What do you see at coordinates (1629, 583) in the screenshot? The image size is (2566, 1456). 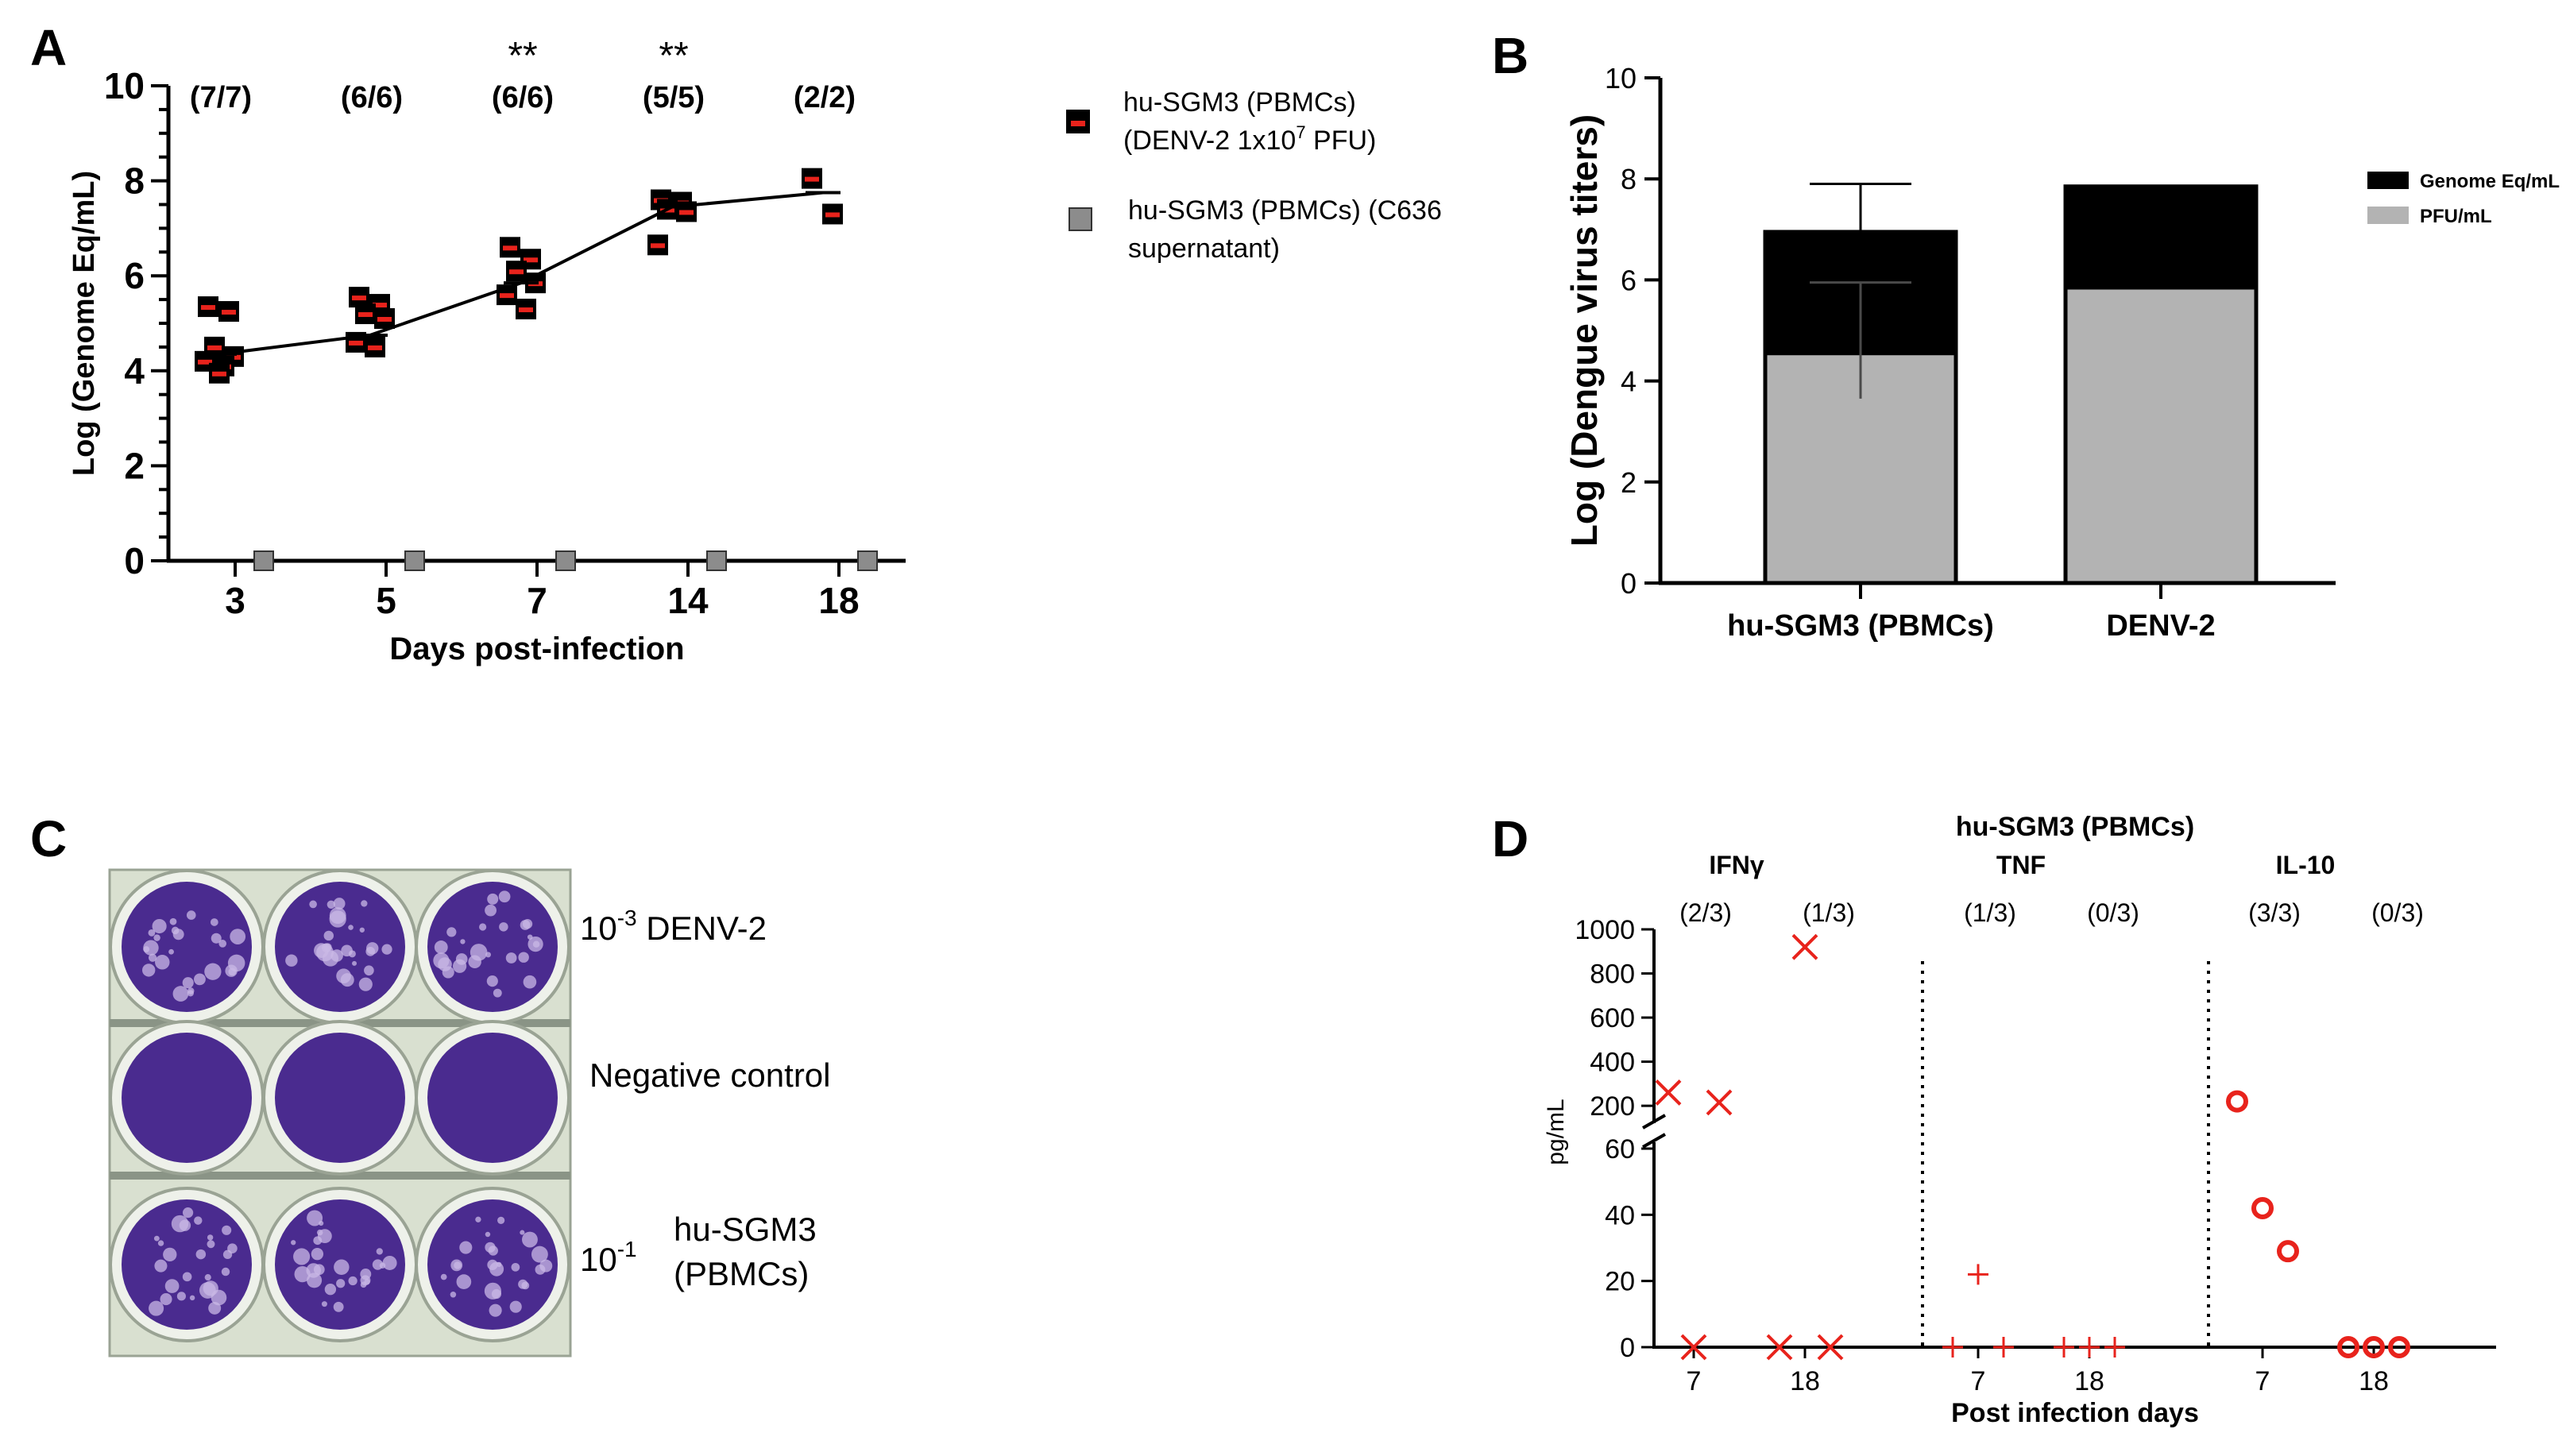 I see `y-tick-label: 0` at bounding box center [1629, 583].